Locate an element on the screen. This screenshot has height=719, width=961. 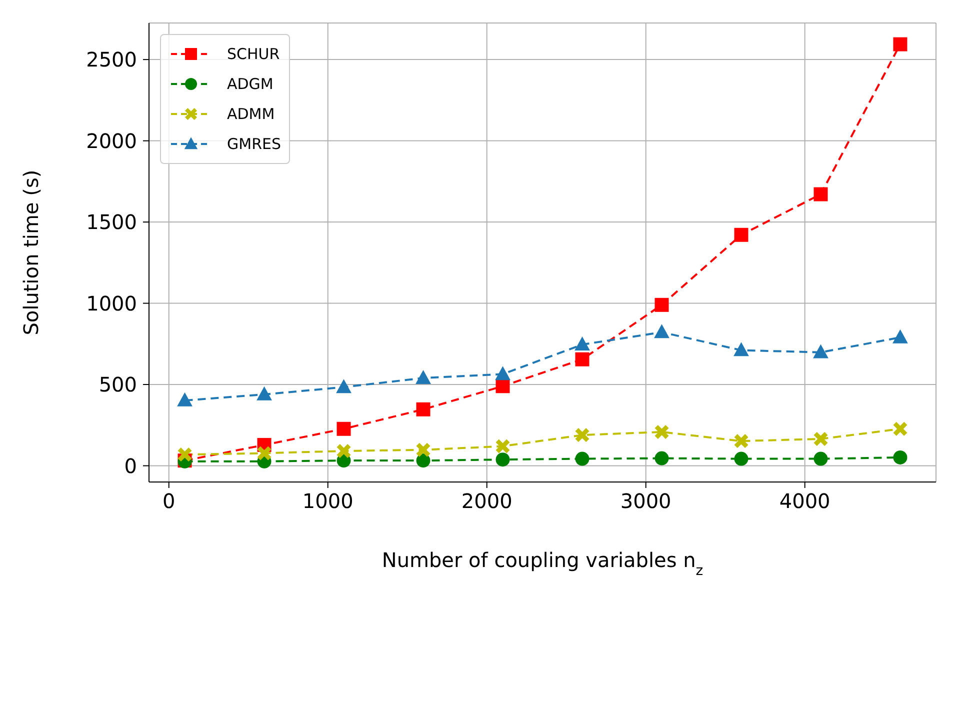
y-tick-label: 2500 is located at coordinates (111, 60).